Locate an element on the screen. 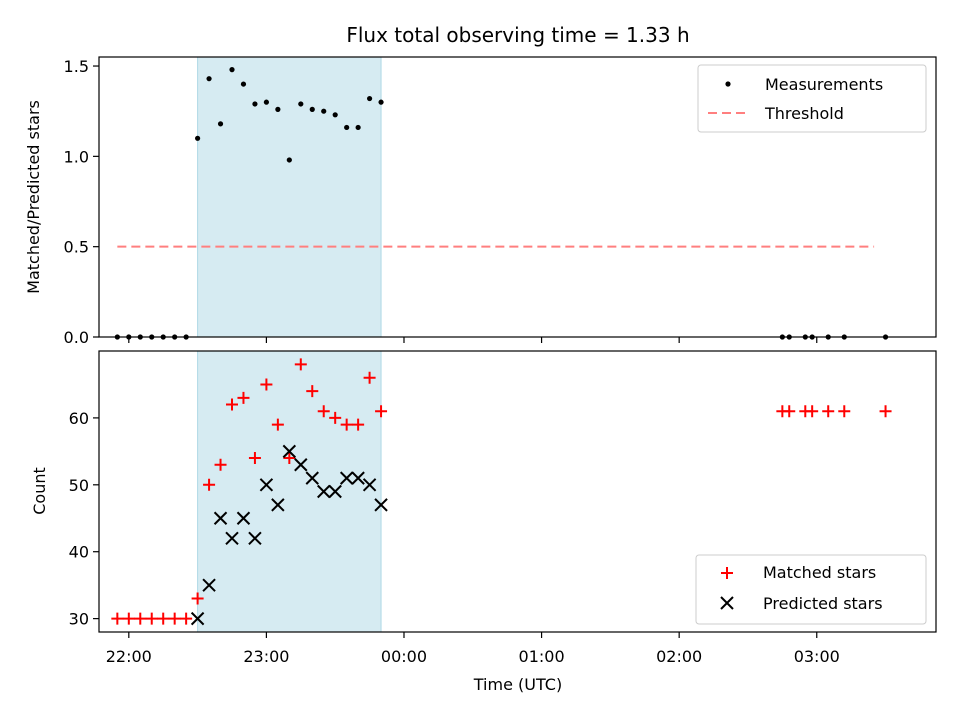  bottom-y-tick-label: 30 is located at coordinates (79, 619).